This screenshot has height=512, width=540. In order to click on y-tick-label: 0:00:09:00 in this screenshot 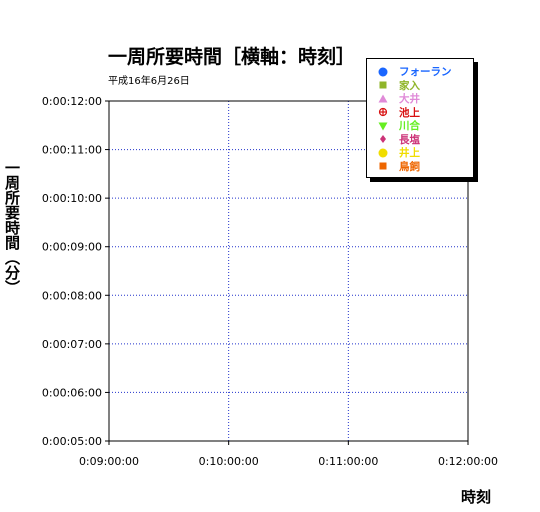, I will do `click(72, 247)`.